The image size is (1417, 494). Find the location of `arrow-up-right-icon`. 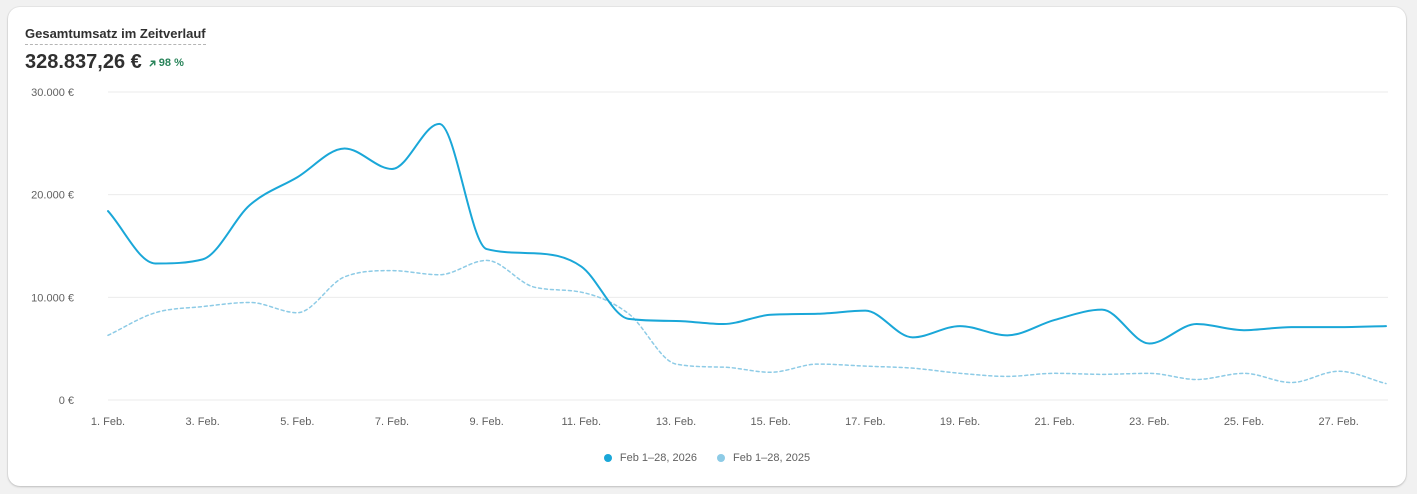

arrow-up-right-icon is located at coordinates (152, 63).